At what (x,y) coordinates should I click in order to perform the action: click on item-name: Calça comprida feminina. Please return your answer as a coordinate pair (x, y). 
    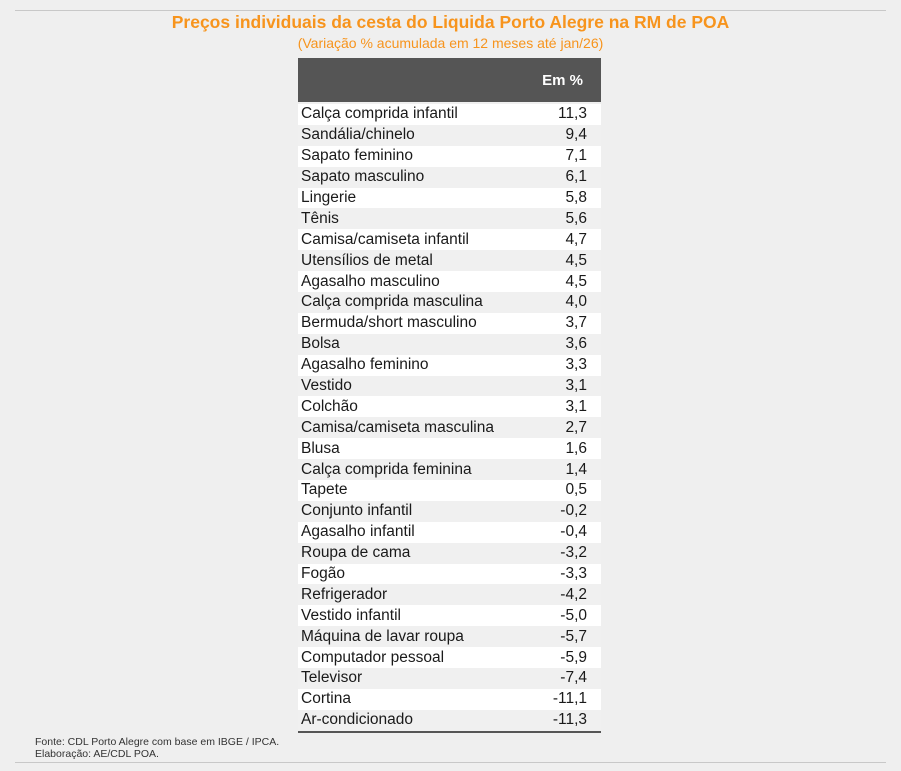
    Looking at the image, I should click on (386, 469).